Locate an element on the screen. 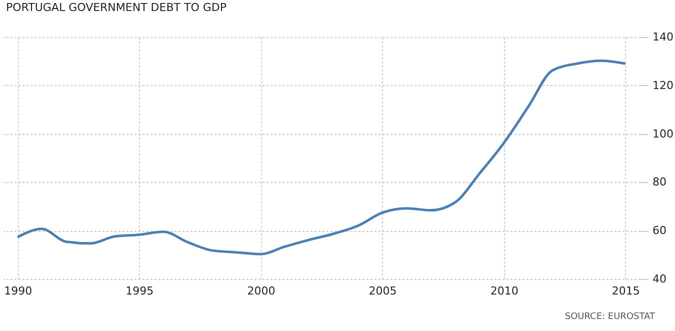  y-tick-label: 100 is located at coordinates (663, 133).